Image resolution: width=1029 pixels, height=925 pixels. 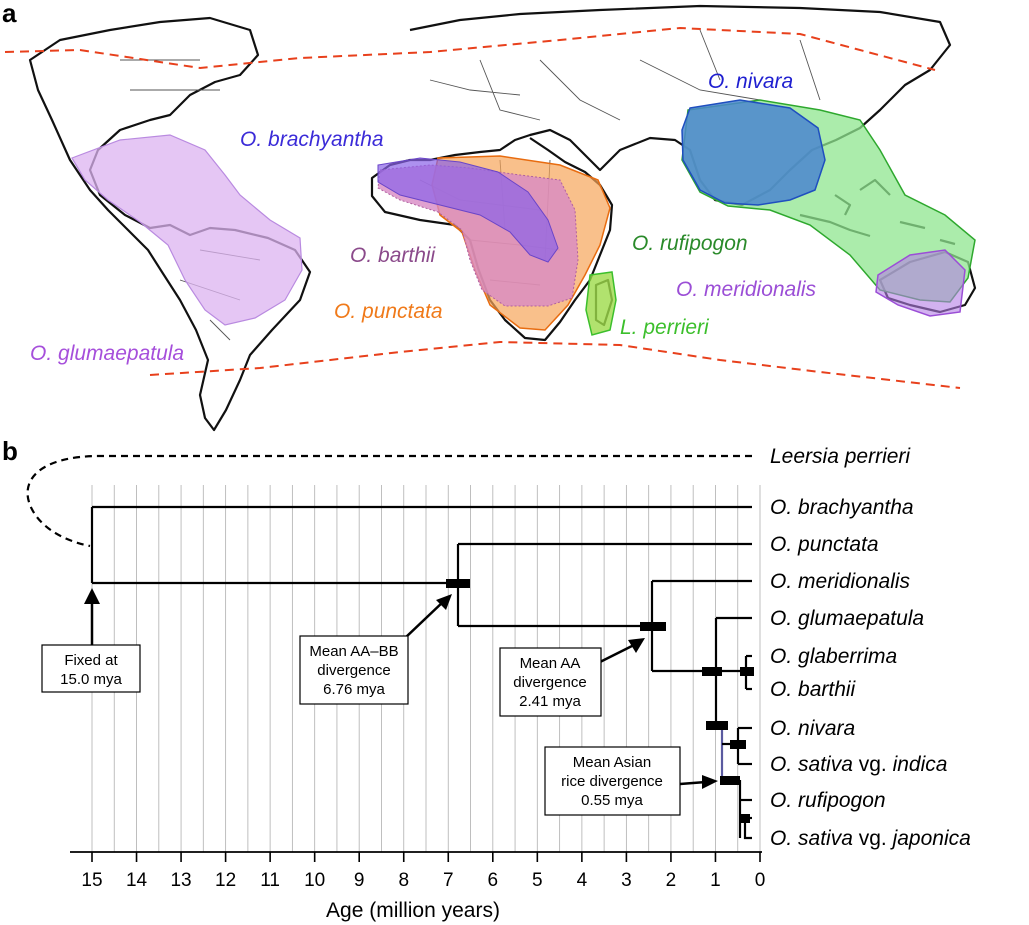 I want to click on box-aa, so click(x=550, y=682).